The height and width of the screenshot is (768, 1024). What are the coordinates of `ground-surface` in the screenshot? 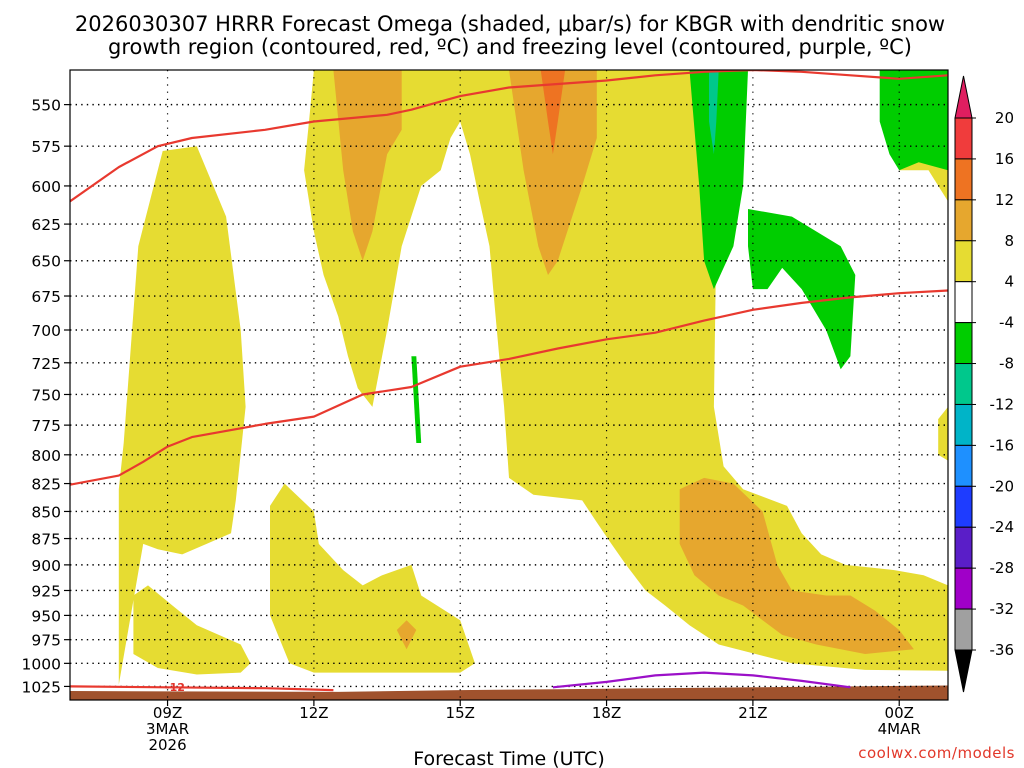 It's located at (509, 692).